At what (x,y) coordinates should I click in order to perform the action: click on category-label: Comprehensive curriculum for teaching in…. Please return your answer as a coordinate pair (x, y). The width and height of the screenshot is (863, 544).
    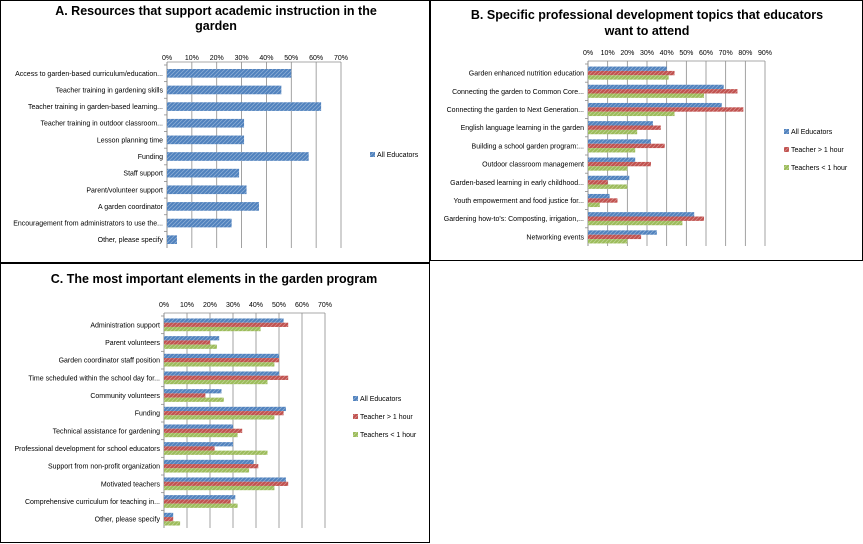
    Looking at the image, I should click on (92, 502).